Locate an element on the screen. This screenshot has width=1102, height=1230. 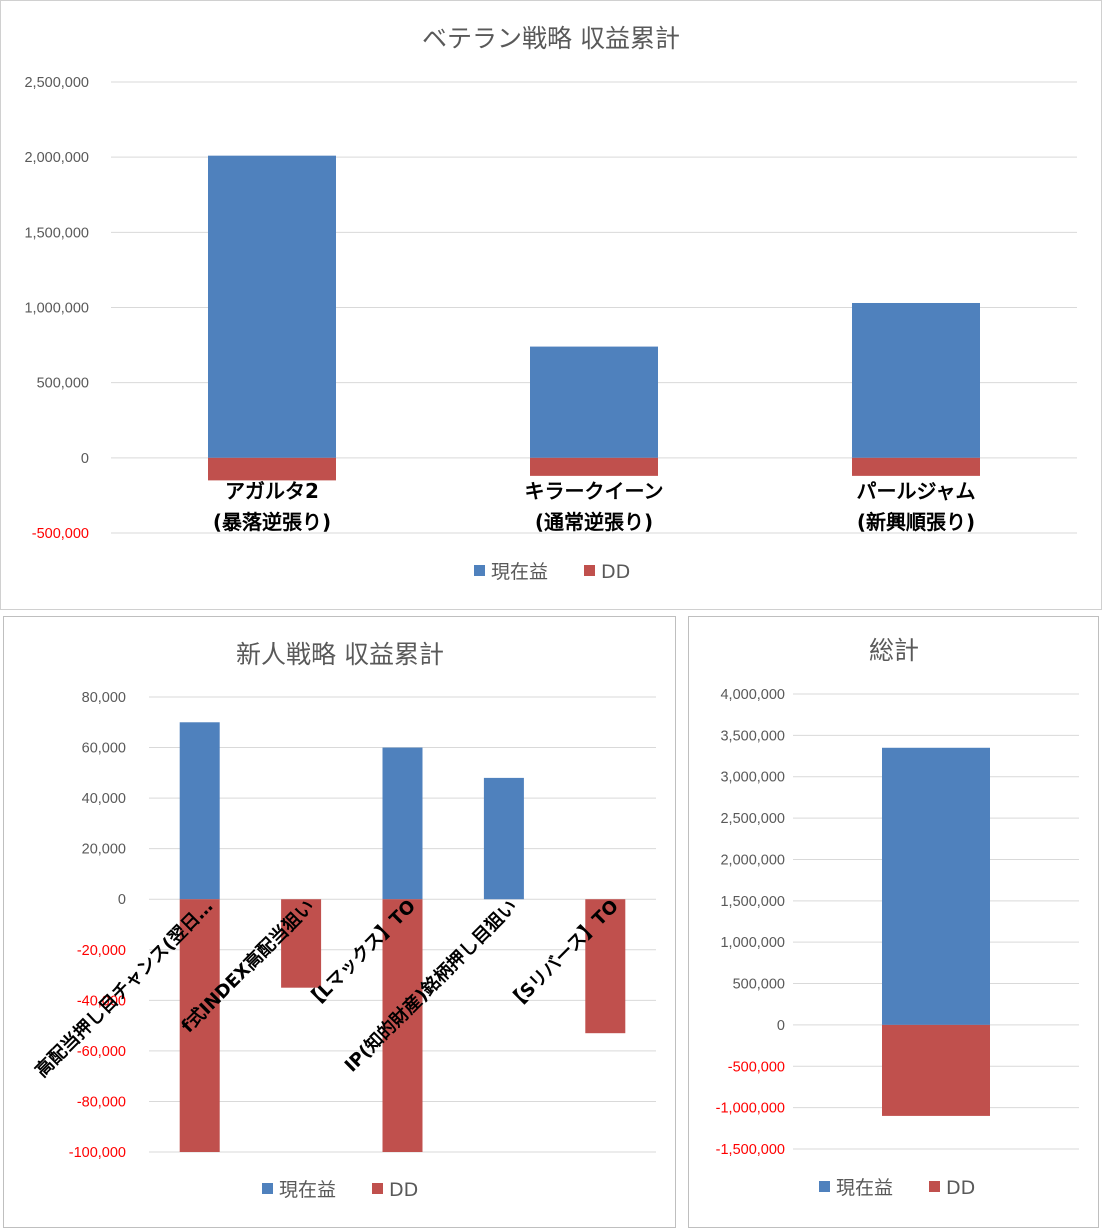
category-label: パールジャム is located at coordinates (916, 491).